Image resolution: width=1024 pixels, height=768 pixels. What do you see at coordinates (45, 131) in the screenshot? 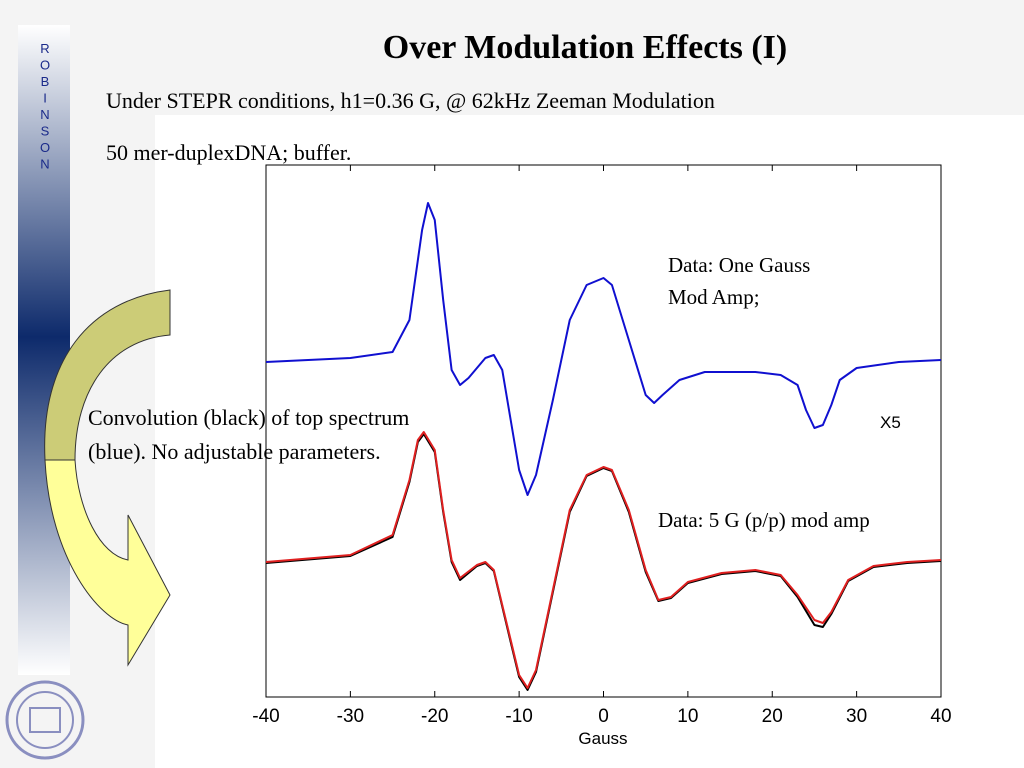
I see `sidebar-letter: S` at bounding box center [45, 131].